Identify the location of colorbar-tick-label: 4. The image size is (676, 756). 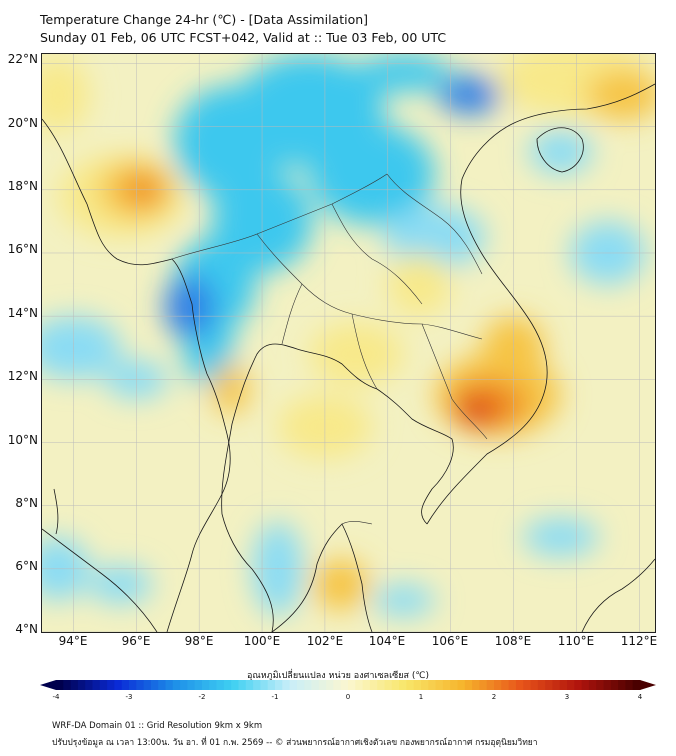
(640, 697).